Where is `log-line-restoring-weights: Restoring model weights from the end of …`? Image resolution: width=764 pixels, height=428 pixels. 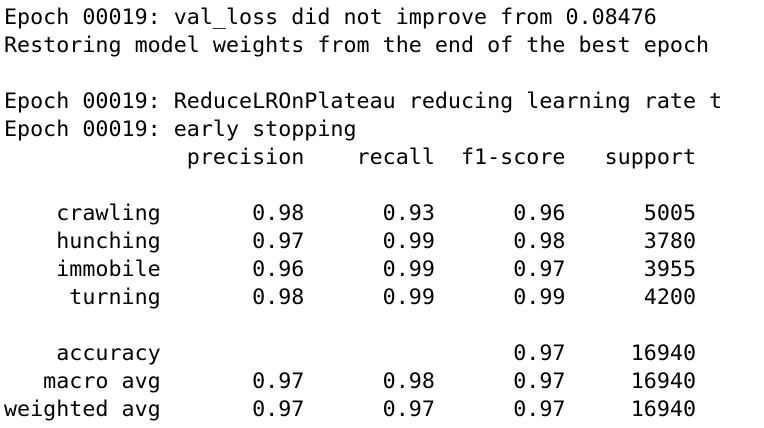 log-line-restoring-weights: Restoring model weights from the end of … is located at coordinates (357, 45).